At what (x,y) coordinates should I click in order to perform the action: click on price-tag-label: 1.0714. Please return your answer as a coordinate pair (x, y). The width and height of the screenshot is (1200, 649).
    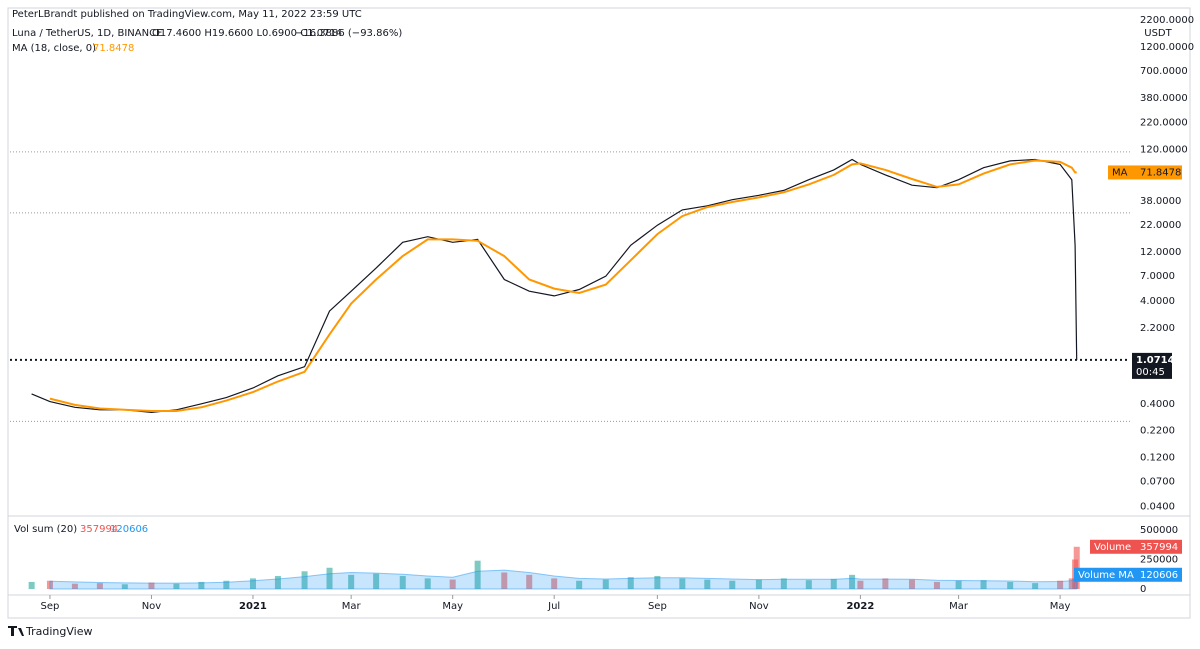
    Looking at the image, I should click on (1155, 360).